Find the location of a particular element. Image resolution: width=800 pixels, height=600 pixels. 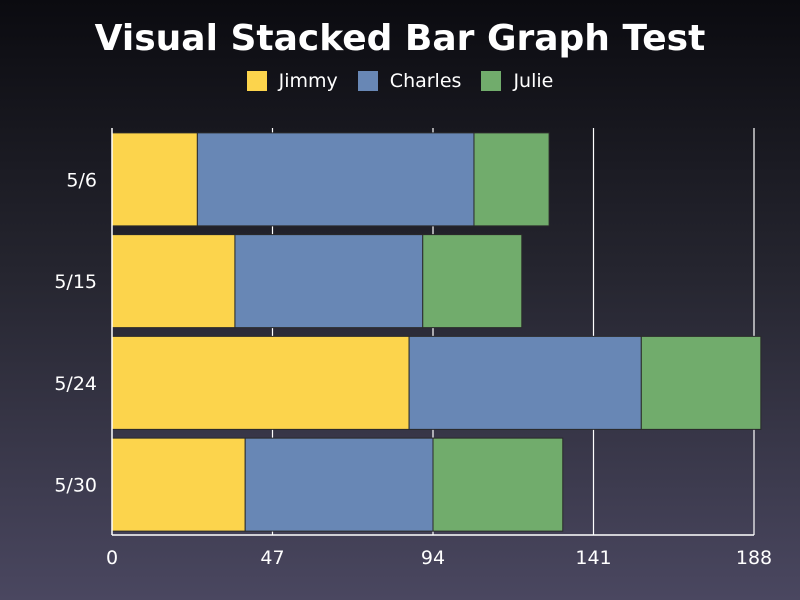

legend: Jimmy Charles Julie is located at coordinates (400, 81).